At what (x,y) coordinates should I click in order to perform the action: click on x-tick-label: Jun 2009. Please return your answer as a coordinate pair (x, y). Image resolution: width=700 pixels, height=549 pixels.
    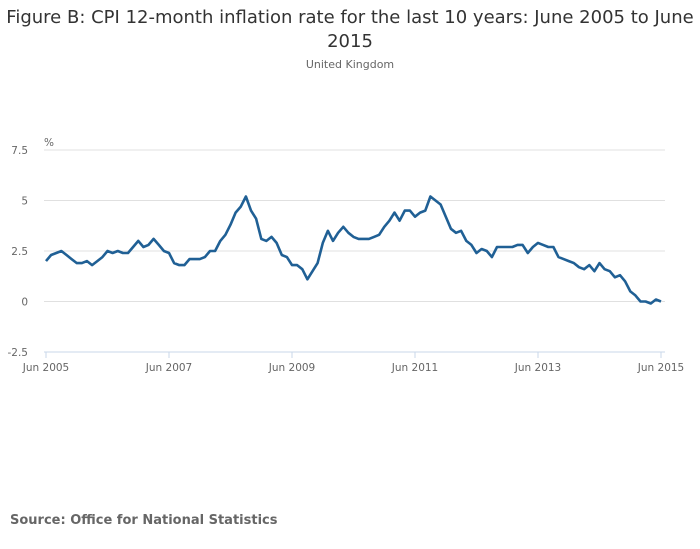
    Looking at the image, I should click on (291, 368).